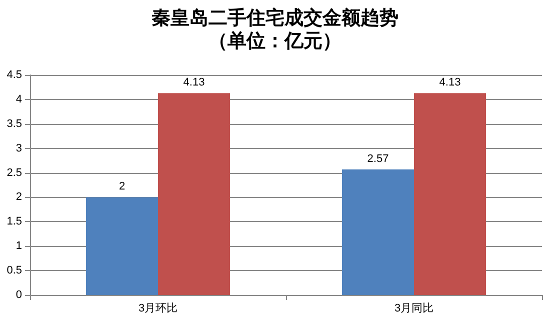 The height and width of the screenshot is (320, 550). I want to click on x-tick-label: 3月同比, so click(414, 308).